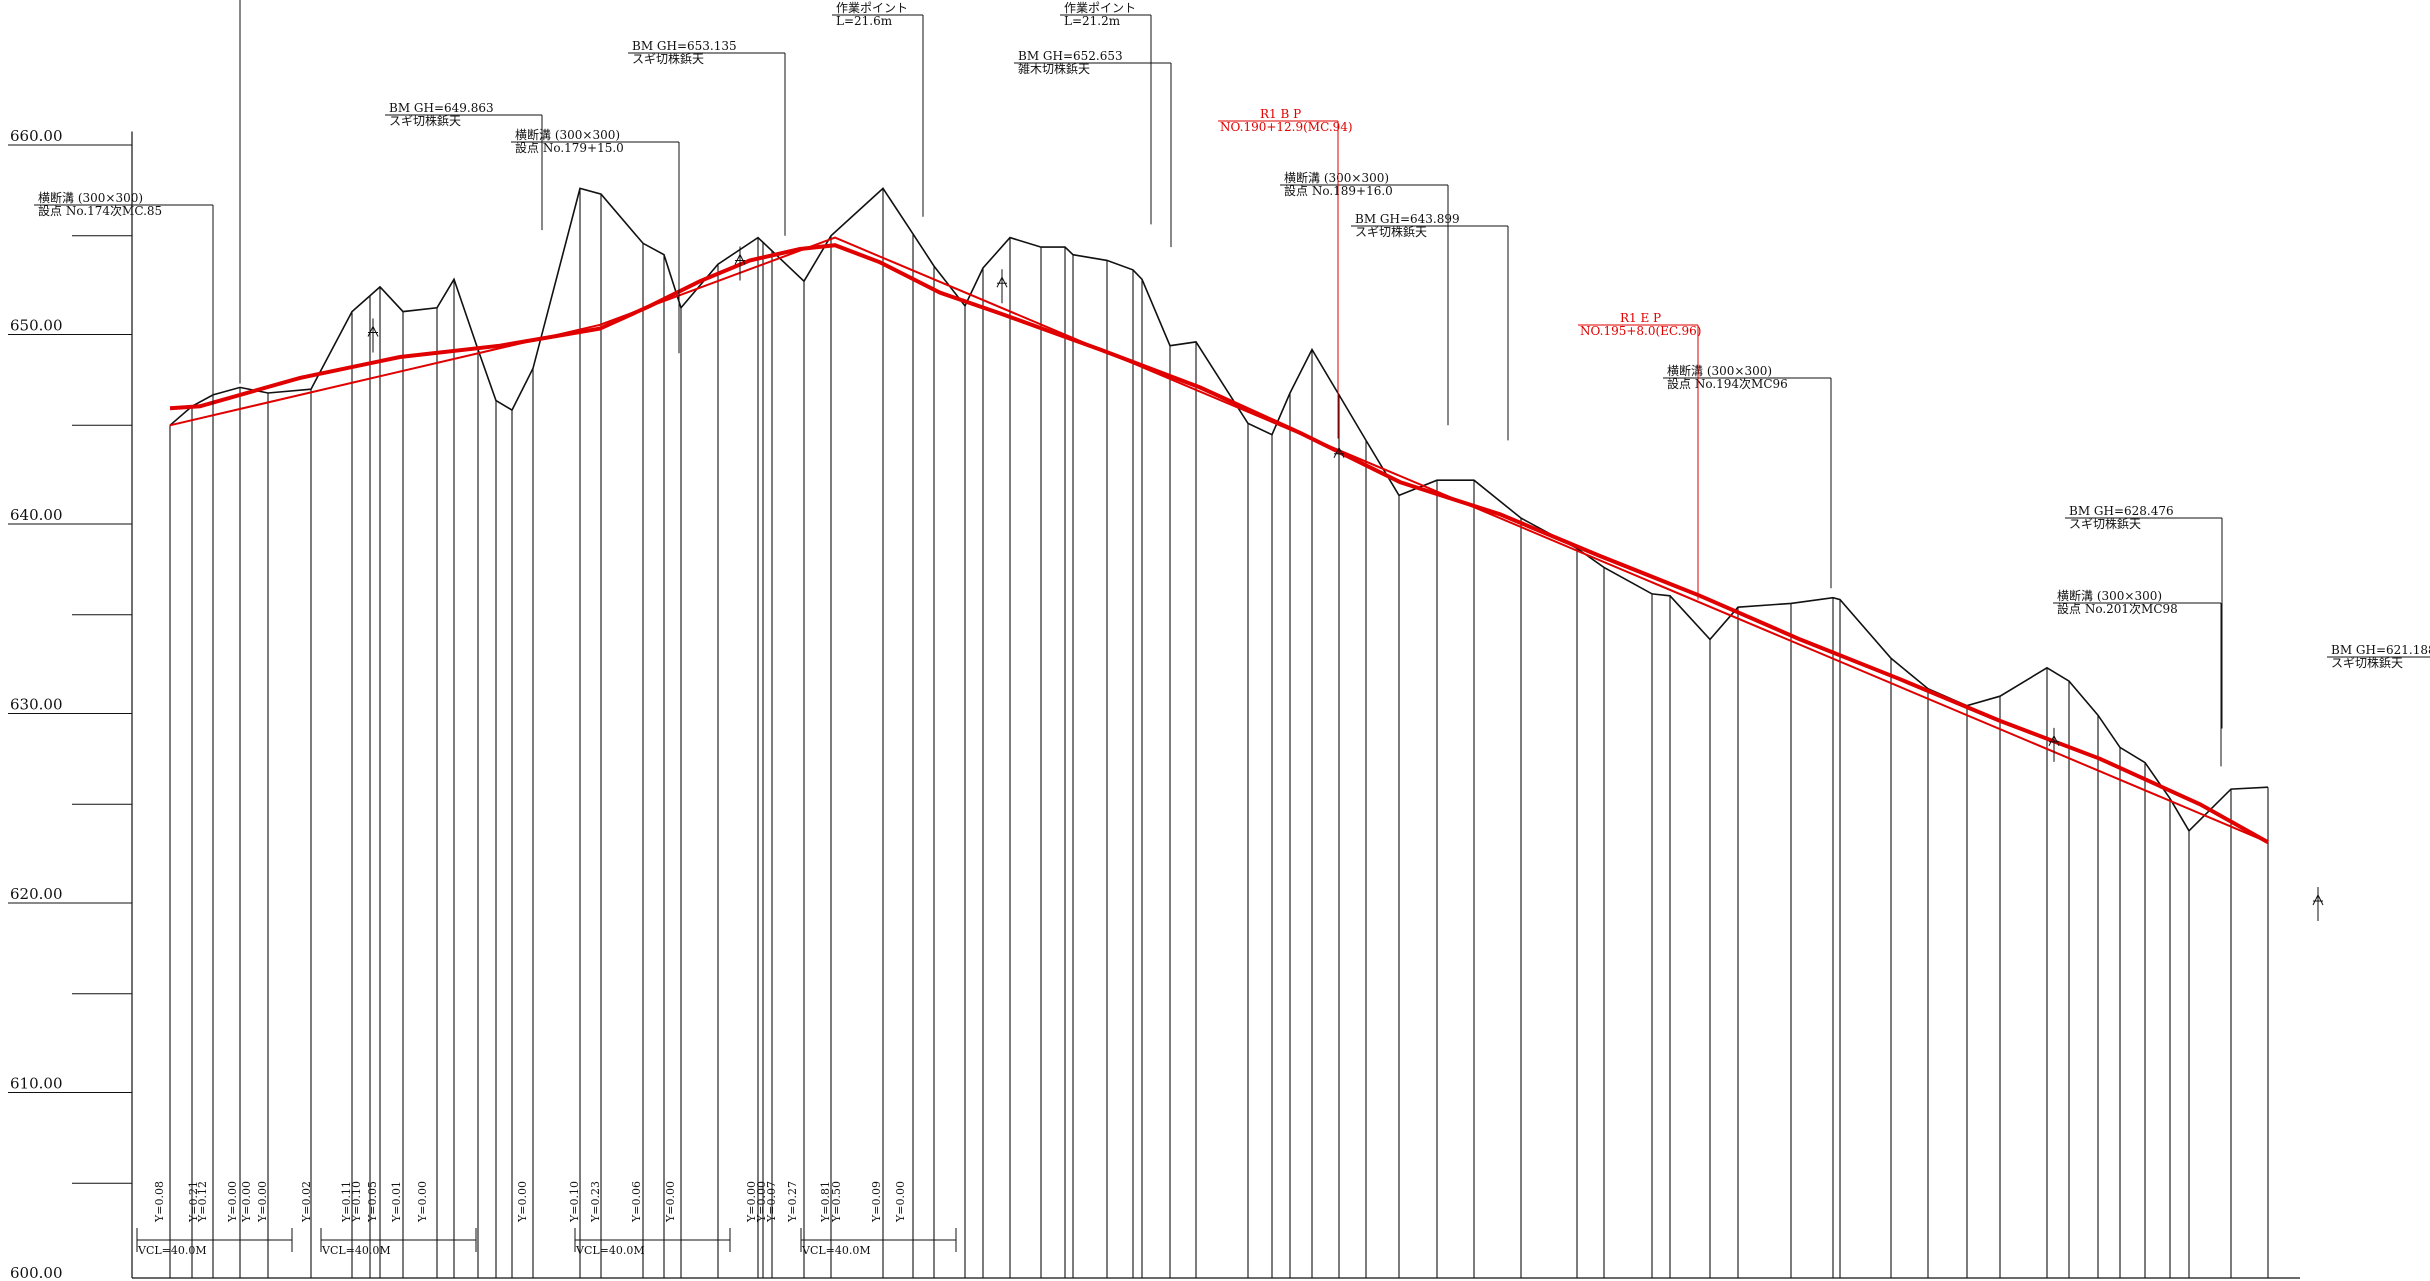 This screenshot has height=1281, width=2430. Describe the element at coordinates (825, 1202) in the screenshot. I see `y-value-text: Y=0.81` at that location.